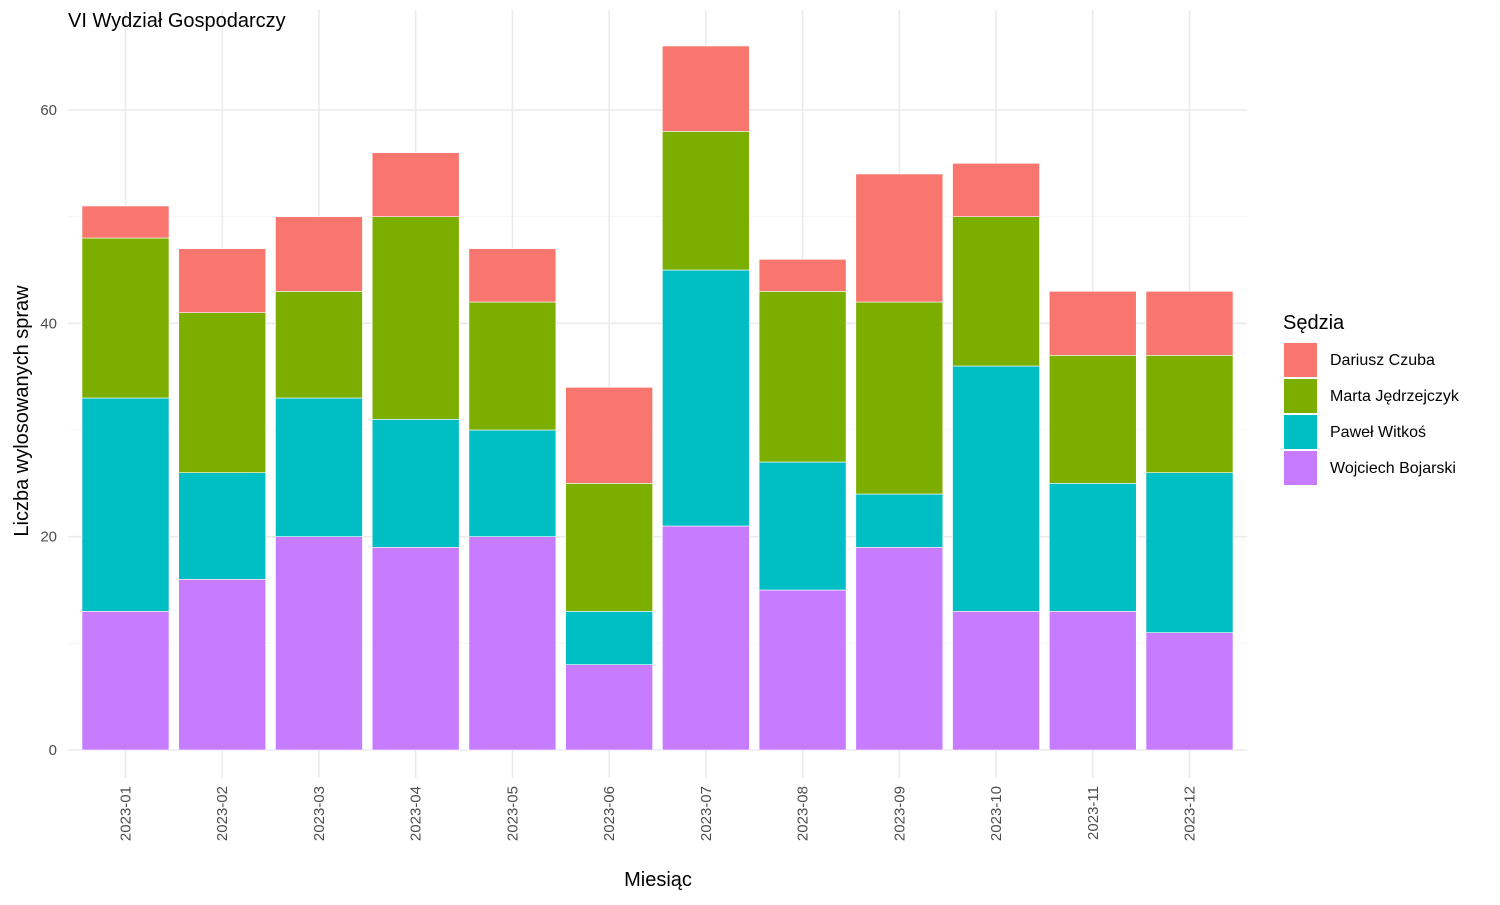 Image resolution: width=1500 pixels, height=905 pixels. Describe the element at coordinates (177, 21) in the screenshot. I see `chart-title: VI Wydział Gospodarczy` at that location.